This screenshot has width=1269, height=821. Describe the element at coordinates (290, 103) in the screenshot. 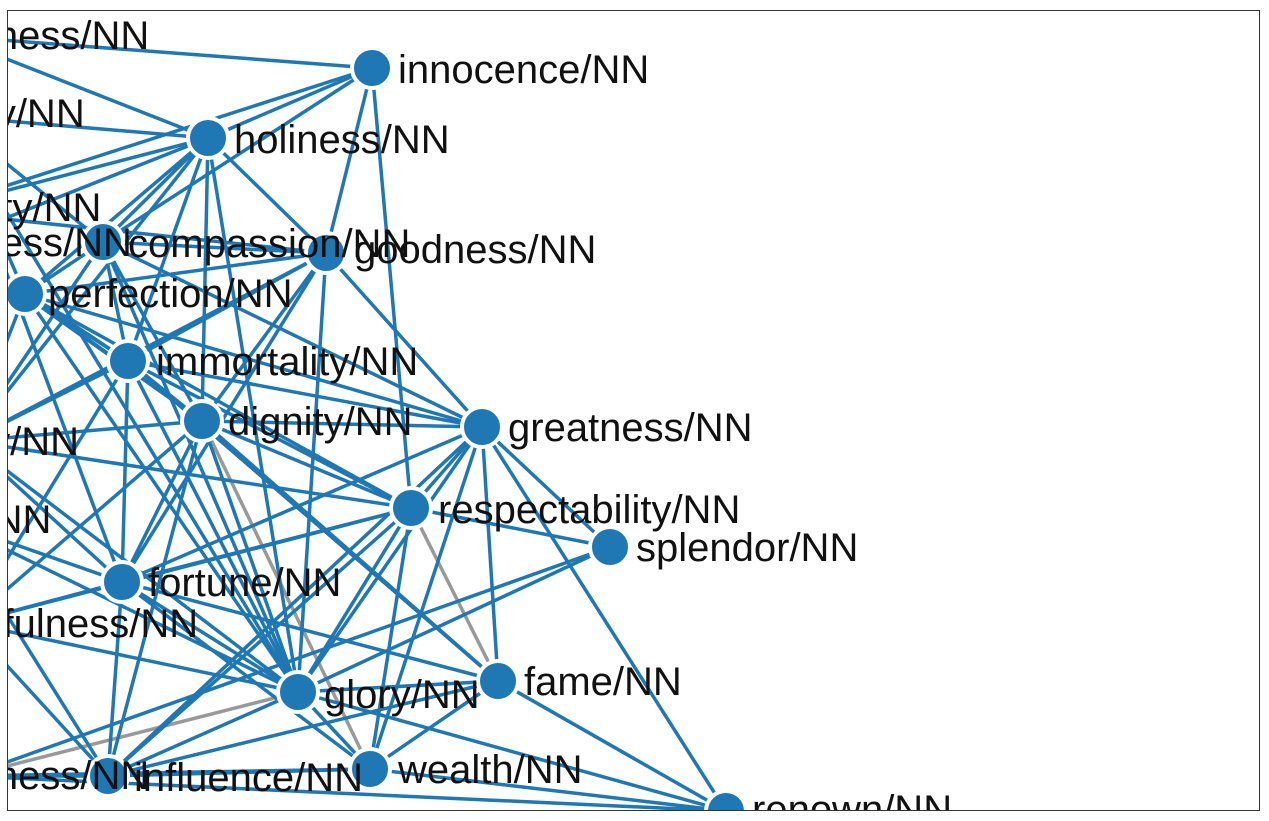

I see `edge-innocence-holiness` at that location.